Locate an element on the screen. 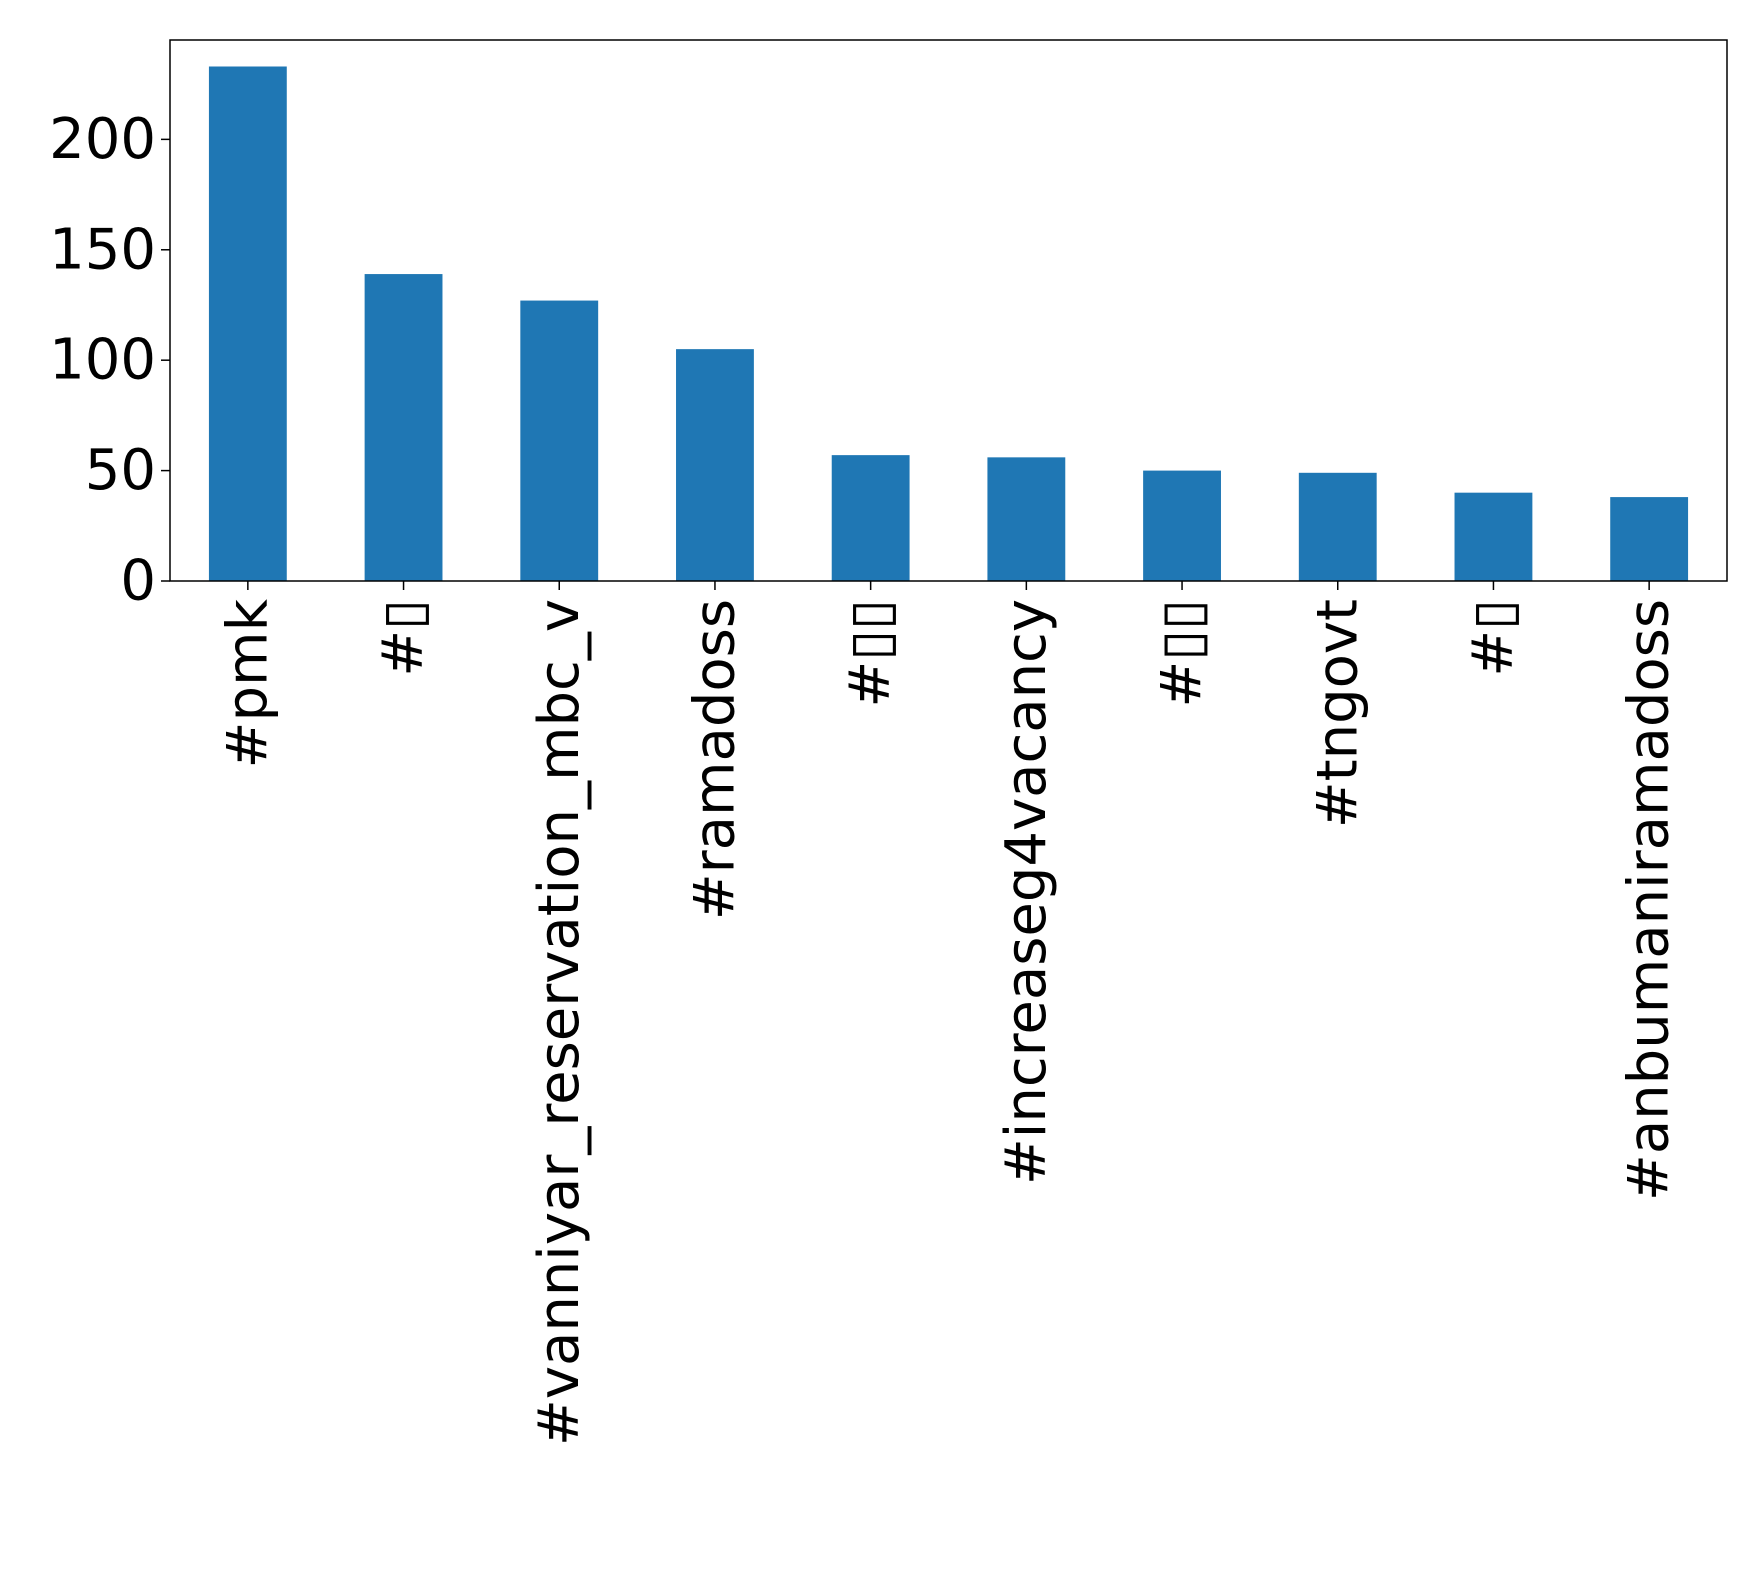 Image resolution: width=1758 pixels, height=1573 pixels. y-tick-label: 200 is located at coordinates (102, 139).